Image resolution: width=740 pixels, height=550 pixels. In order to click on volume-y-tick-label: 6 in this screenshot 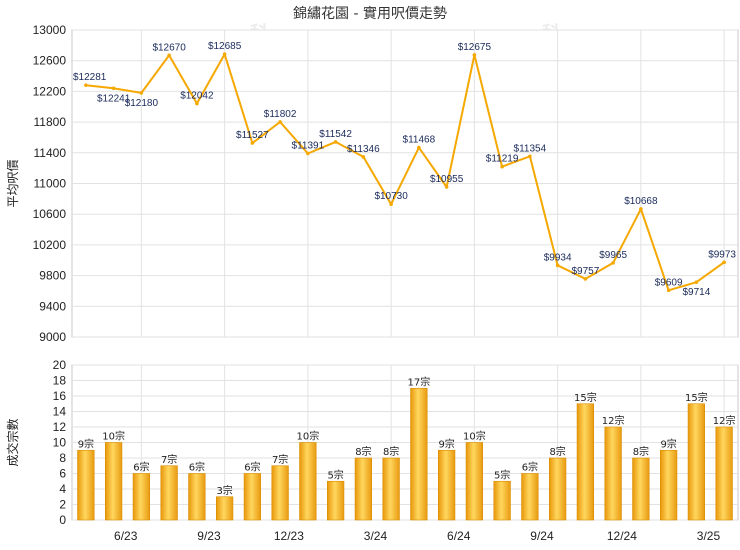, I will do `click(62, 474)`.